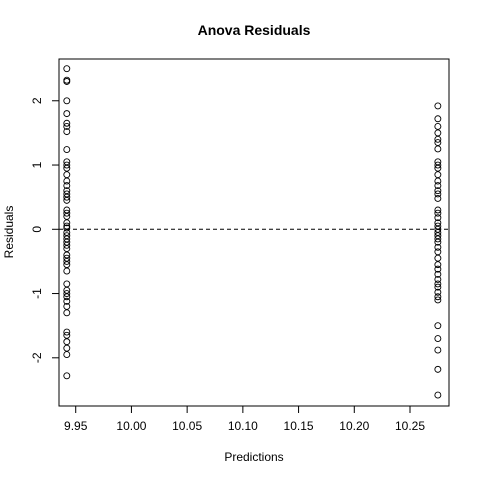 This screenshot has width=480, height=480. I want to click on x-tick-label: 9.95, so click(76, 426).